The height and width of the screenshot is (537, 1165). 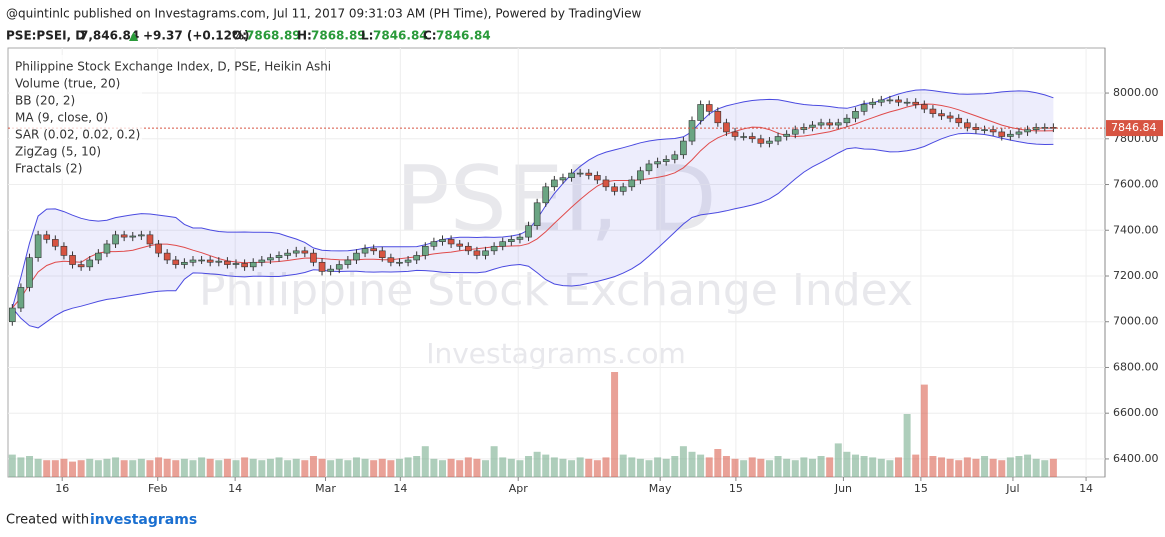 What do you see at coordinates (921, 488) in the screenshot?
I see `x-tick-label: 15` at bounding box center [921, 488].